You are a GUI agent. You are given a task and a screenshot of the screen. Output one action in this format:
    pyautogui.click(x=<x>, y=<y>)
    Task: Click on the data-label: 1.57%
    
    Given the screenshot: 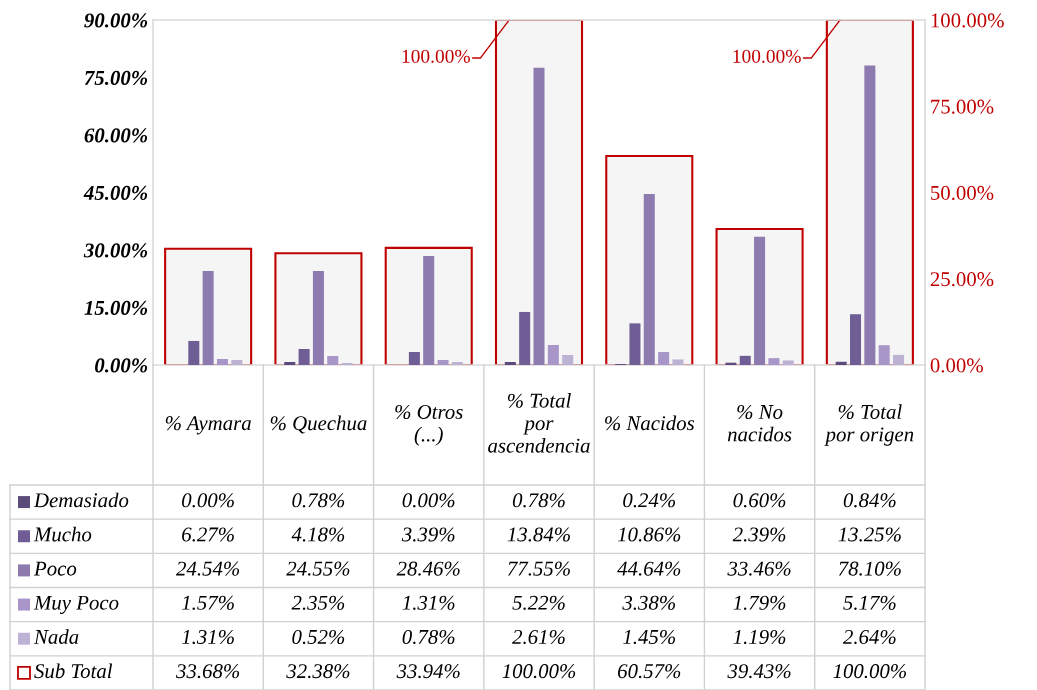 What is the action you would take?
    pyautogui.click(x=207, y=602)
    